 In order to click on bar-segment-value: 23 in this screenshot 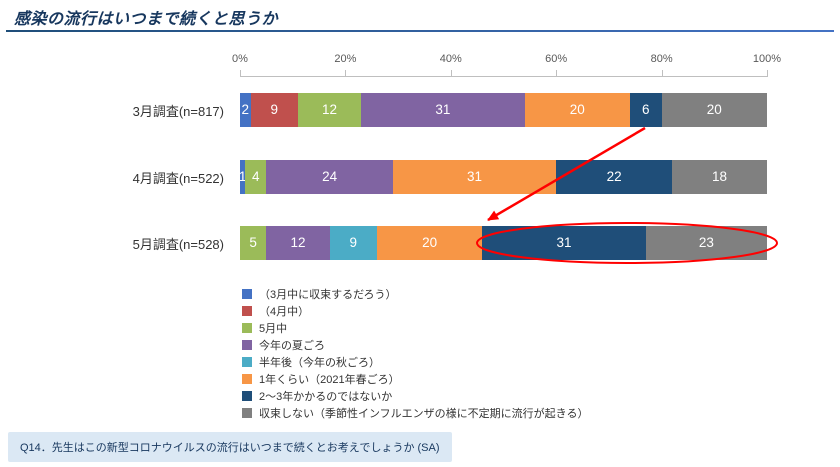, I will do `click(706, 243)`.